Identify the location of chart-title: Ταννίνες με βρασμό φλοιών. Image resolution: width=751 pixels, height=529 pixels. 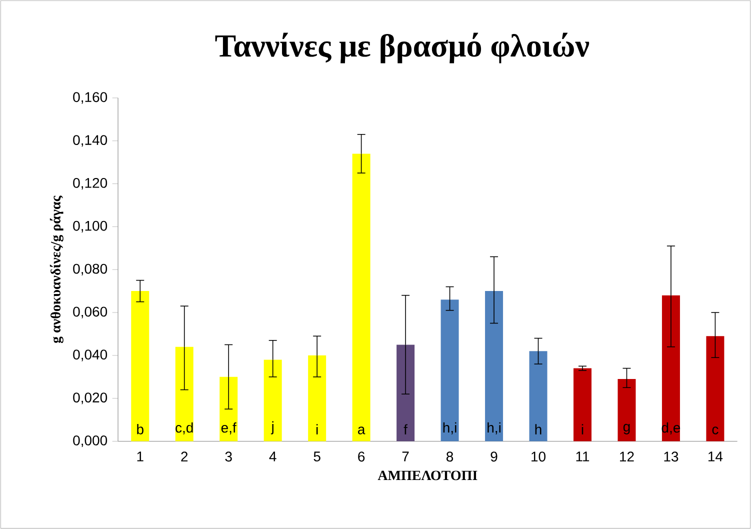
(402, 48).